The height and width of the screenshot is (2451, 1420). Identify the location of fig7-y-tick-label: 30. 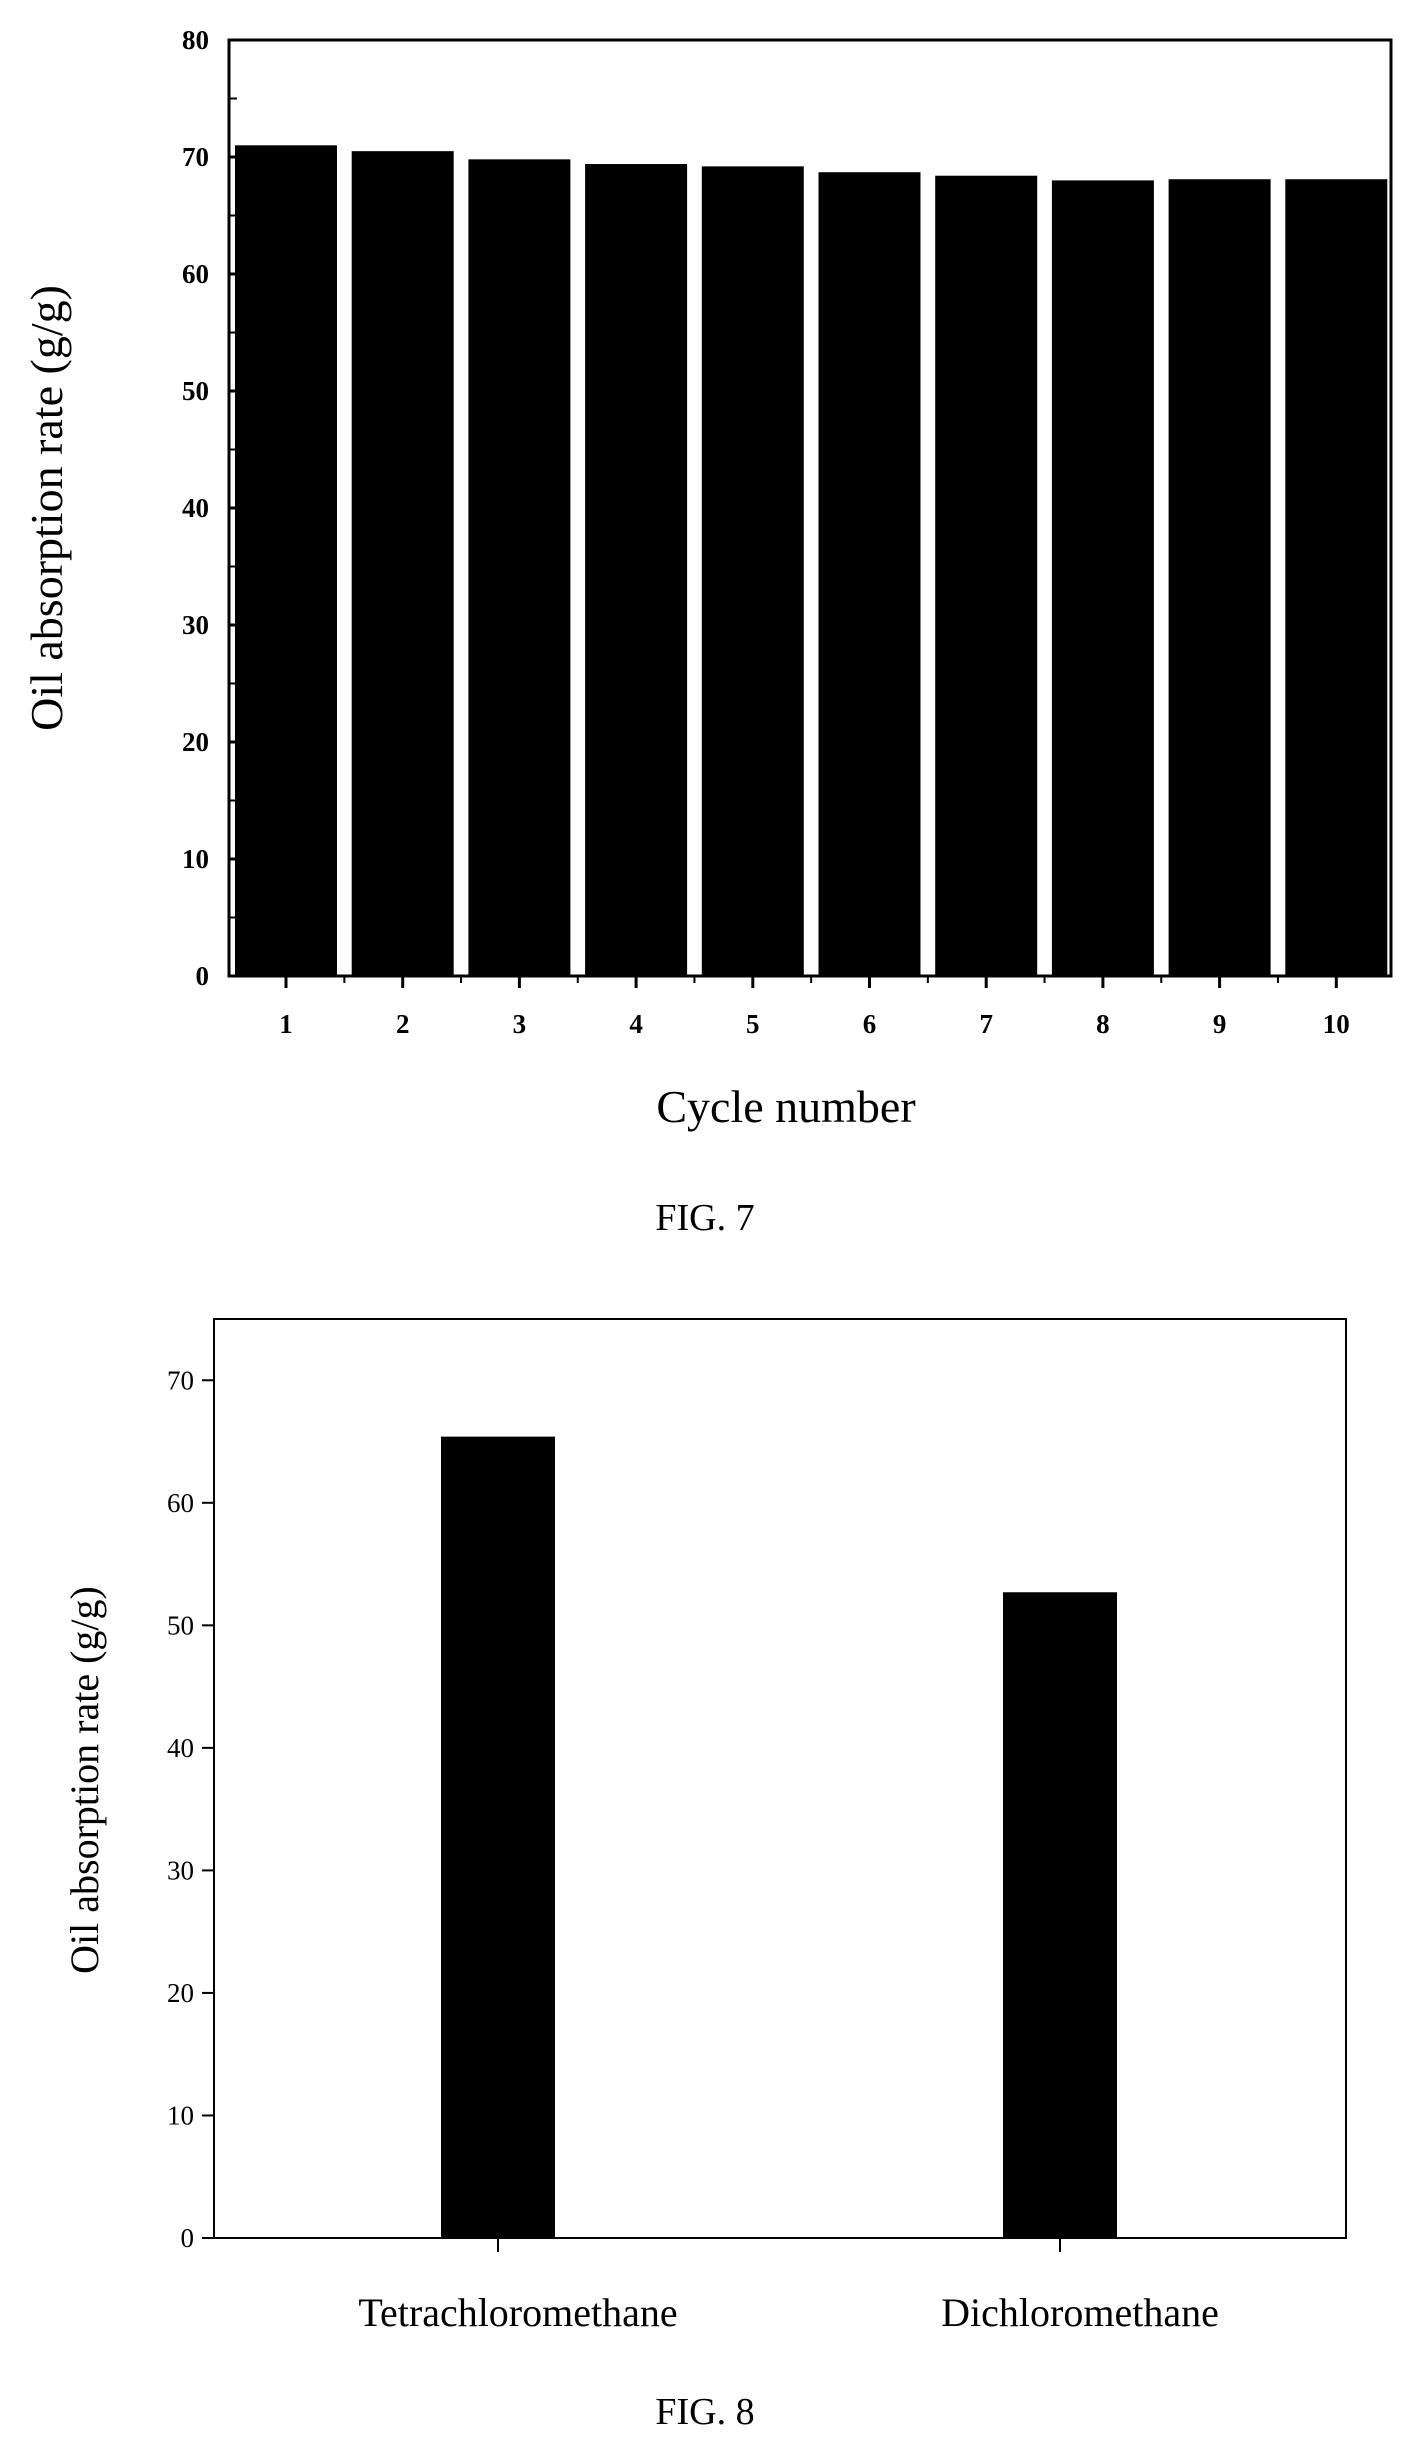
(195, 625).